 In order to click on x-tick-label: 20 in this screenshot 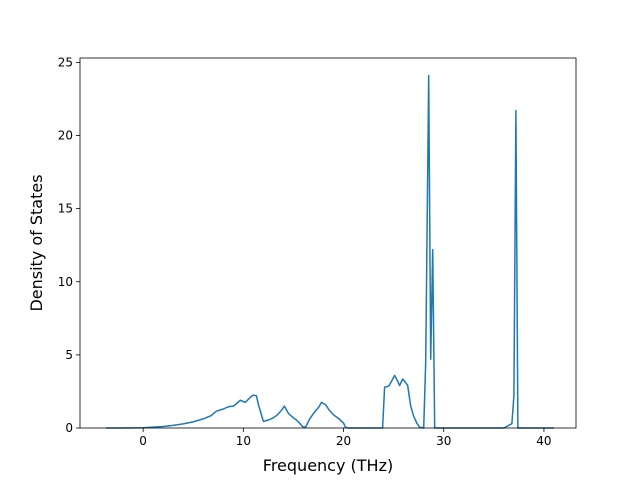, I will do `click(343, 441)`.